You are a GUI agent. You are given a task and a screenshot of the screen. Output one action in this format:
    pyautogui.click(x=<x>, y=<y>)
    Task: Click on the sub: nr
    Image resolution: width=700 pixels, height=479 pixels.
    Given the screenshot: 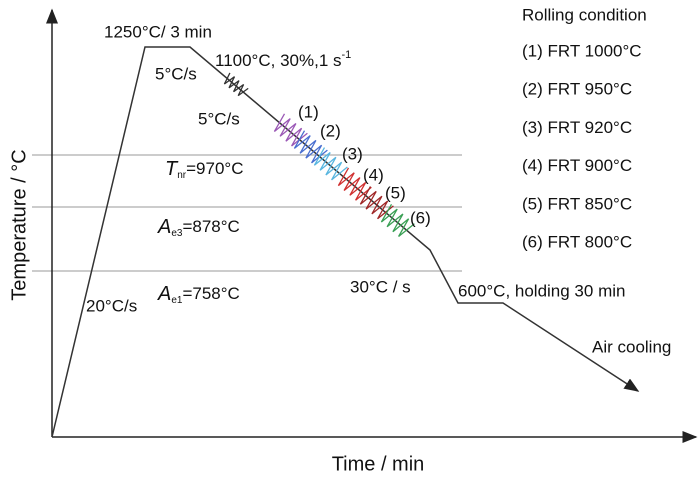 What is the action you would take?
    pyautogui.click(x=182, y=175)
    